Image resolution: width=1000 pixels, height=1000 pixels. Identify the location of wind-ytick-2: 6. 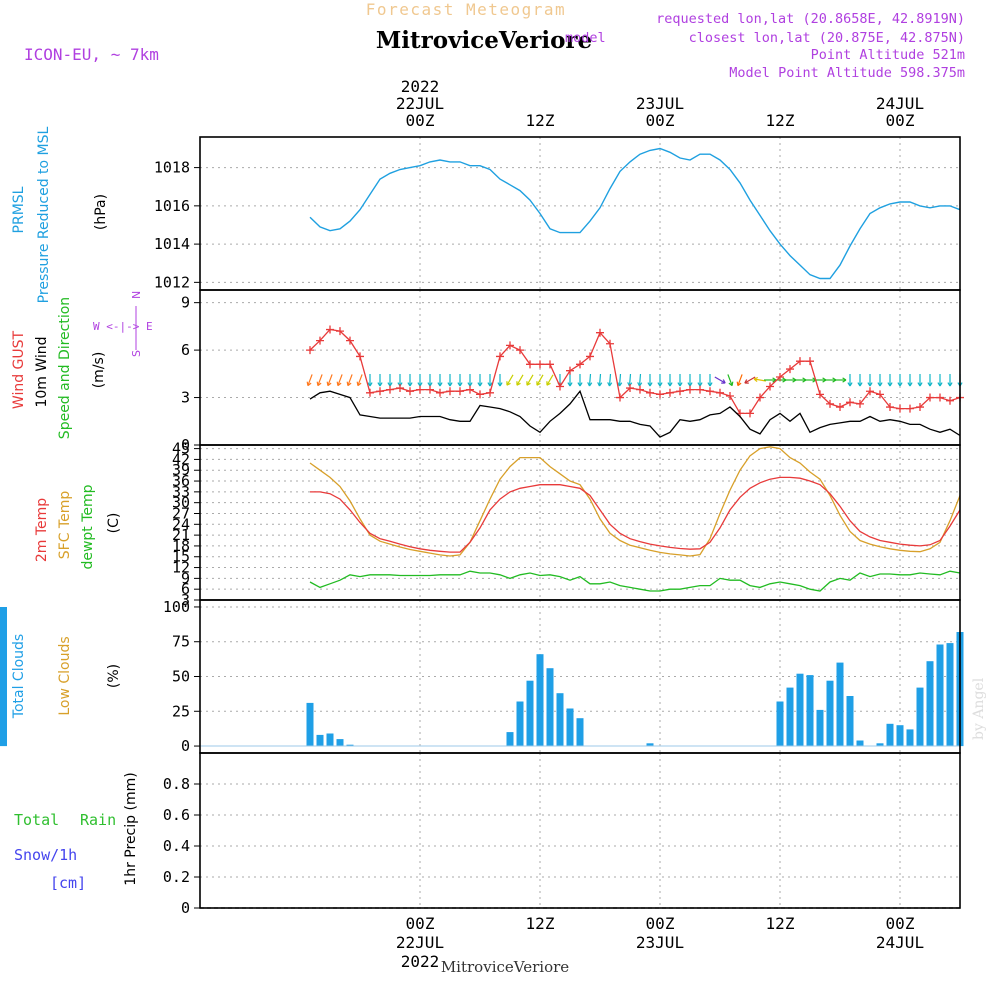
(185, 350).